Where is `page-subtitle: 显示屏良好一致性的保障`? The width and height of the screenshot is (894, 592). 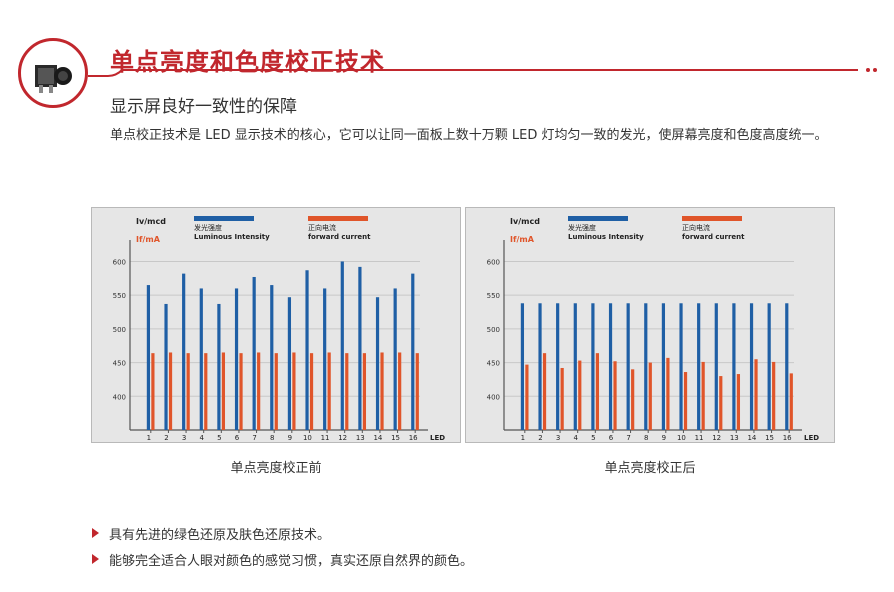 page-subtitle: 显示屏良好一致性的保障 is located at coordinates (203, 107).